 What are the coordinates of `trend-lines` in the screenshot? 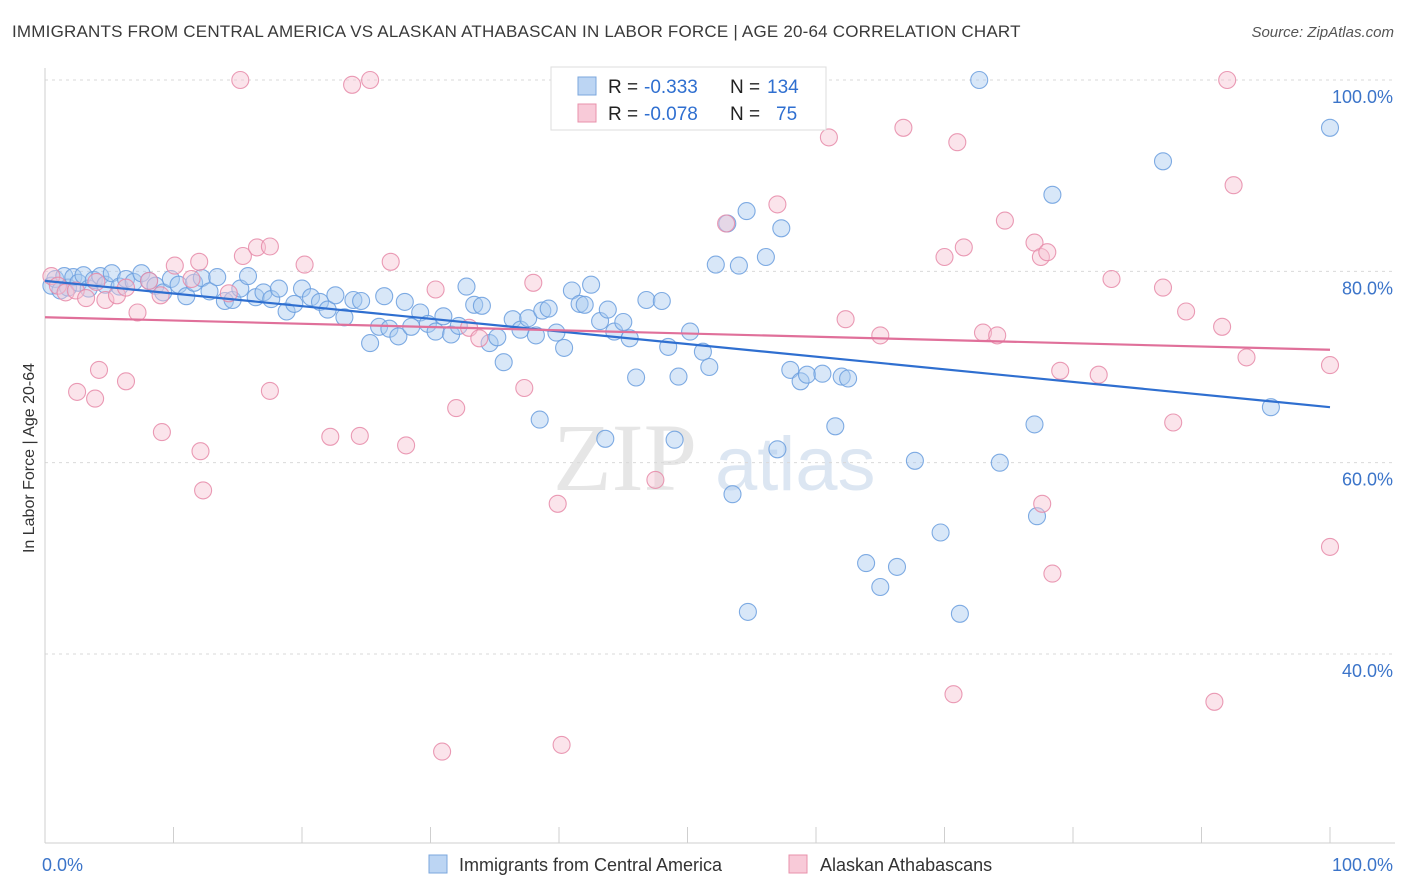 It's located at (687, 344).